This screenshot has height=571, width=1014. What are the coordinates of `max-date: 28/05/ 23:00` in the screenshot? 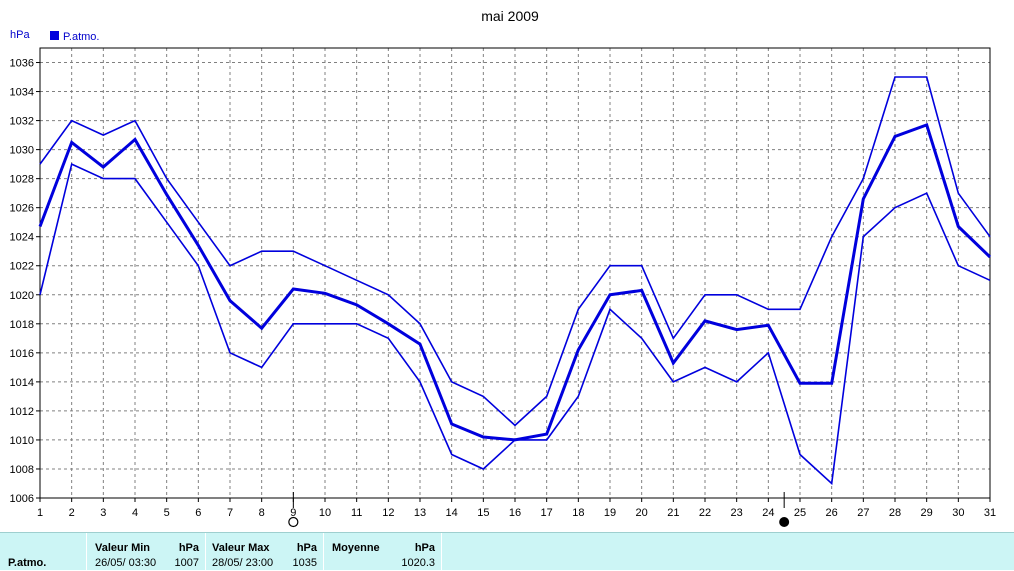 It's located at (243, 563).